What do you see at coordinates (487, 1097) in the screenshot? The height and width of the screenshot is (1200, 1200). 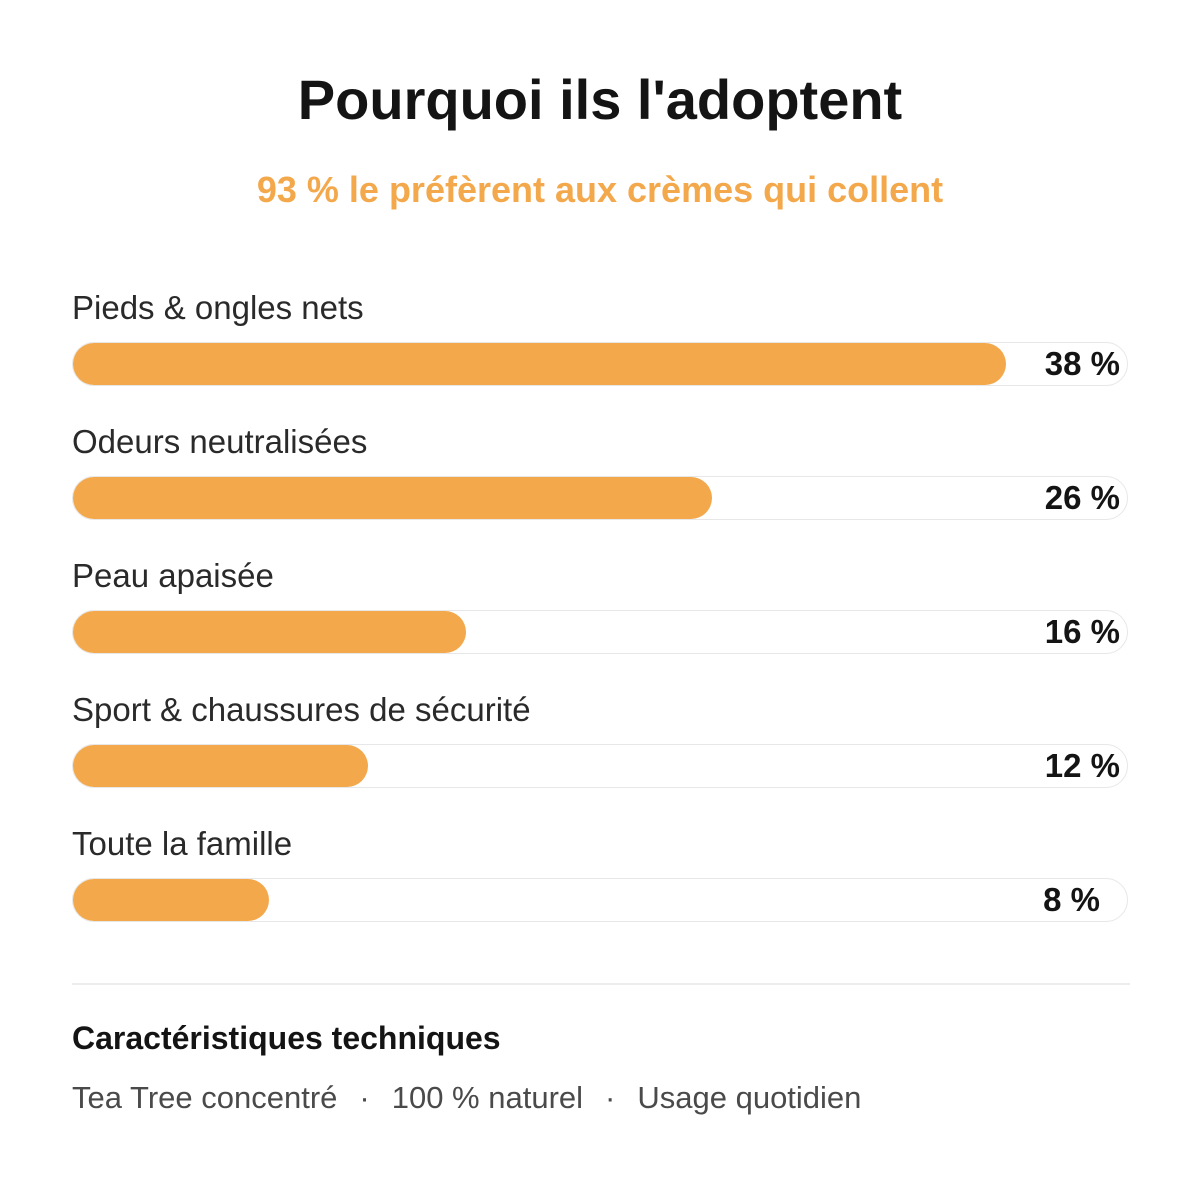 I see `spec-item: 100 % naturel` at bounding box center [487, 1097].